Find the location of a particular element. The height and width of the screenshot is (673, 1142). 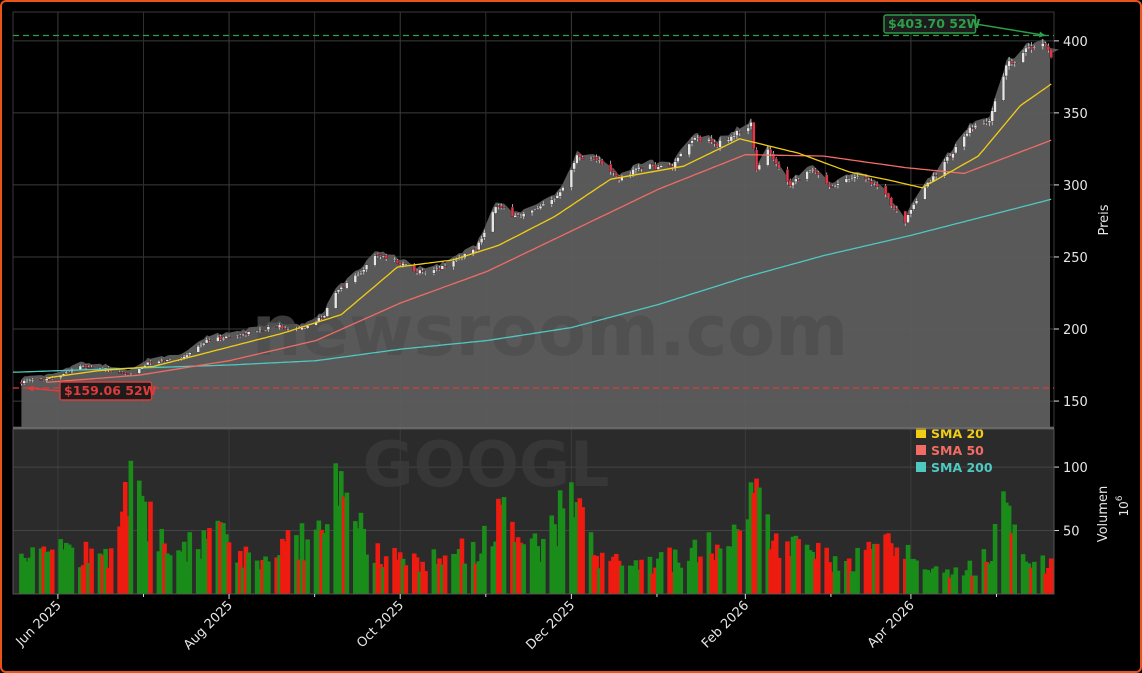

legend: SMA 20 SMA 50 SMA 200 is located at coordinates (954, 450).